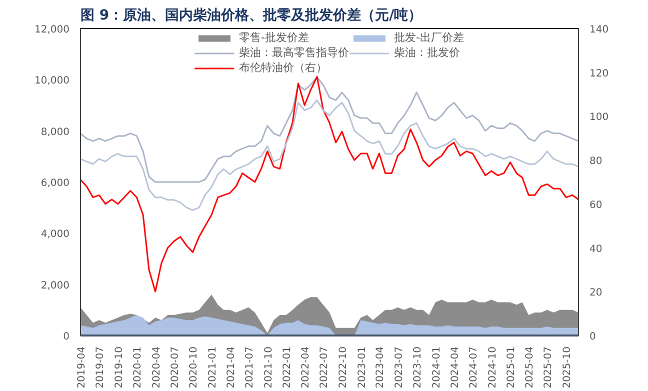 The image size is (648, 391). Describe the element at coordinates (599, 74) in the screenshot. I see `y2-tick-label: 120` at that location.